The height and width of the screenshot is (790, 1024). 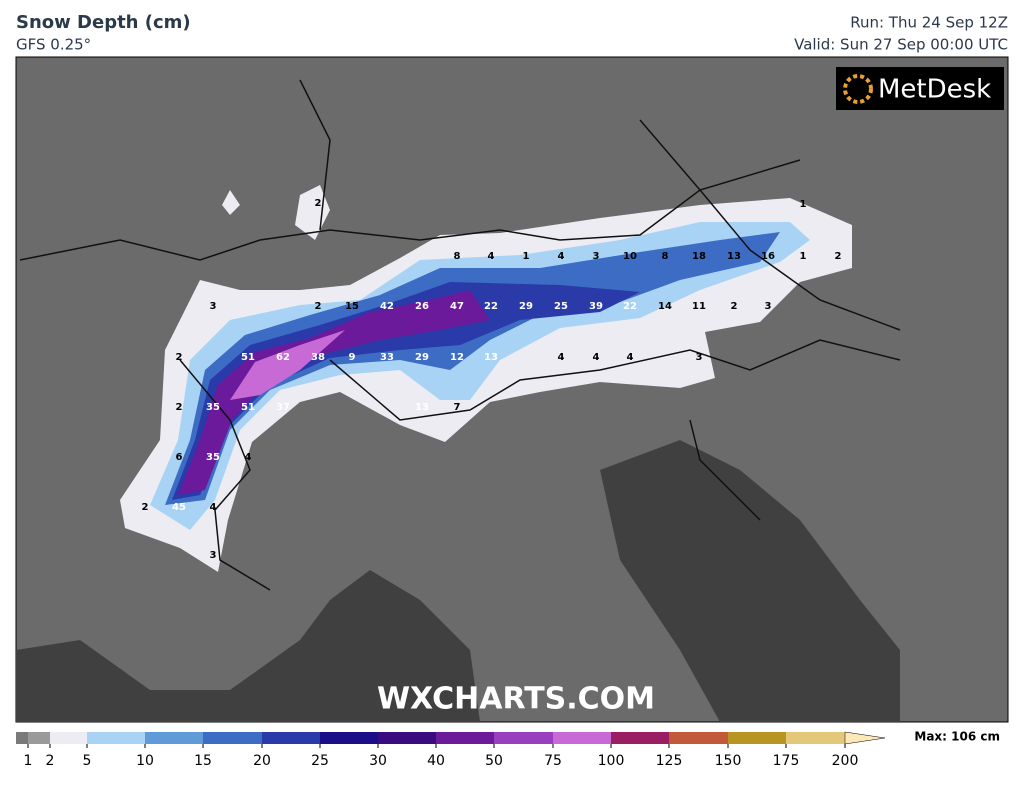 What do you see at coordinates (845, 761) in the screenshot?
I see `colorbar-tick-label: 200` at bounding box center [845, 761].